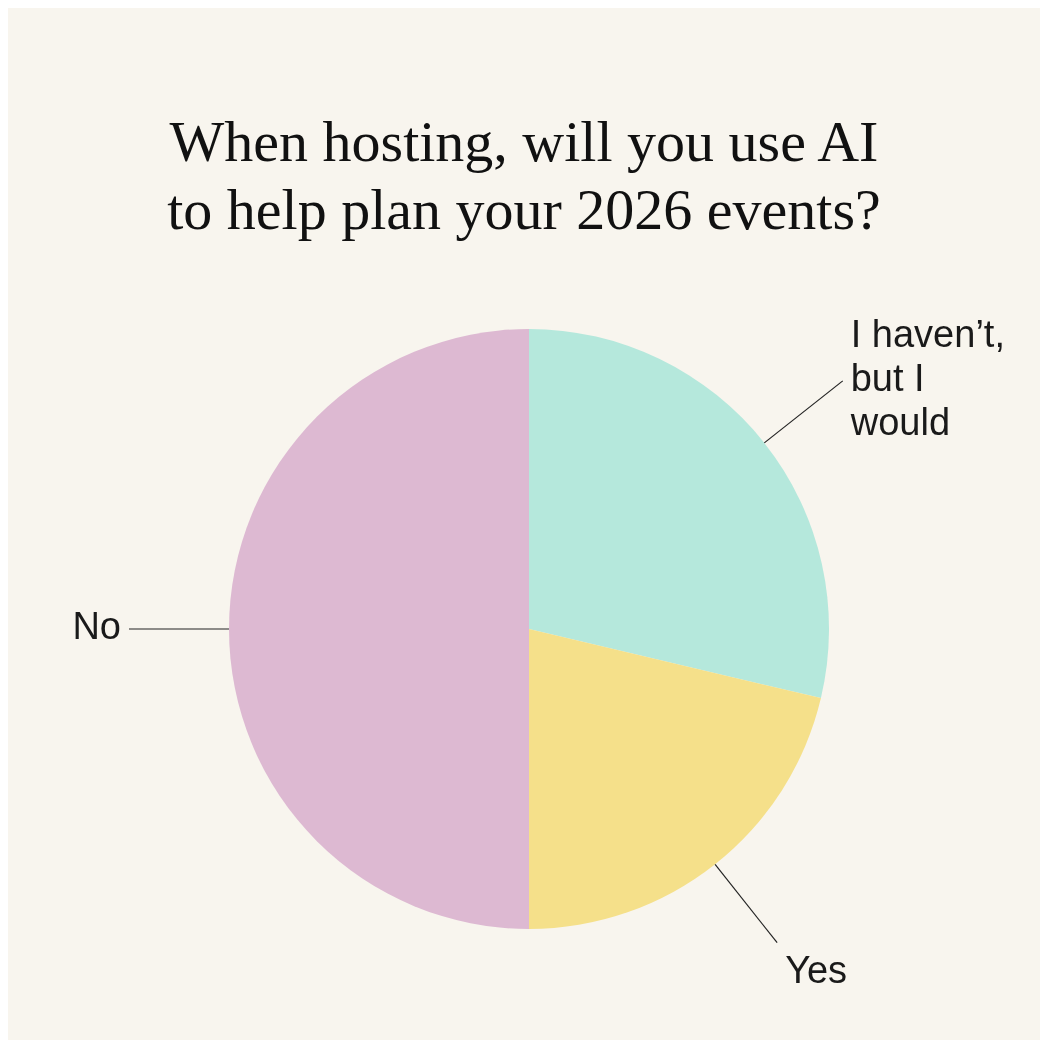 This screenshot has height=1048, width=1048. I want to click on slice-label: No, so click(96, 626).